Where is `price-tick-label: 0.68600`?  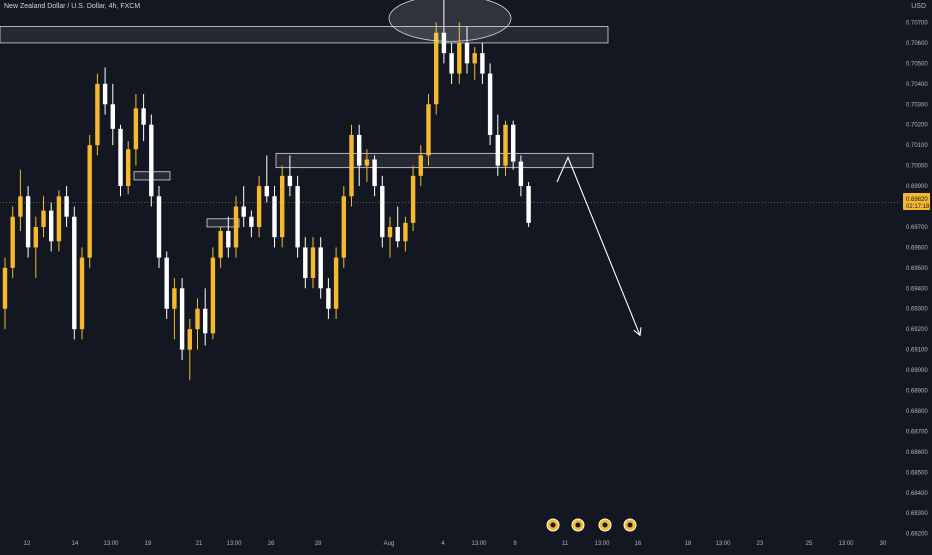
price-tick-label: 0.68600 is located at coordinates (917, 453).